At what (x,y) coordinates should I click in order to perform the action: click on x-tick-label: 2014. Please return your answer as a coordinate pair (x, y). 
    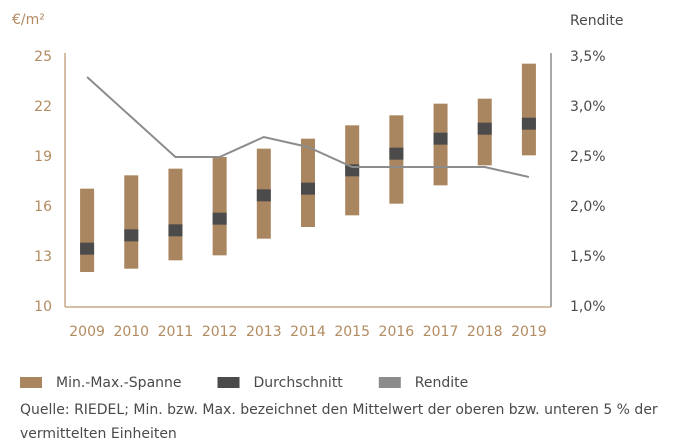
    Looking at the image, I should click on (308, 332).